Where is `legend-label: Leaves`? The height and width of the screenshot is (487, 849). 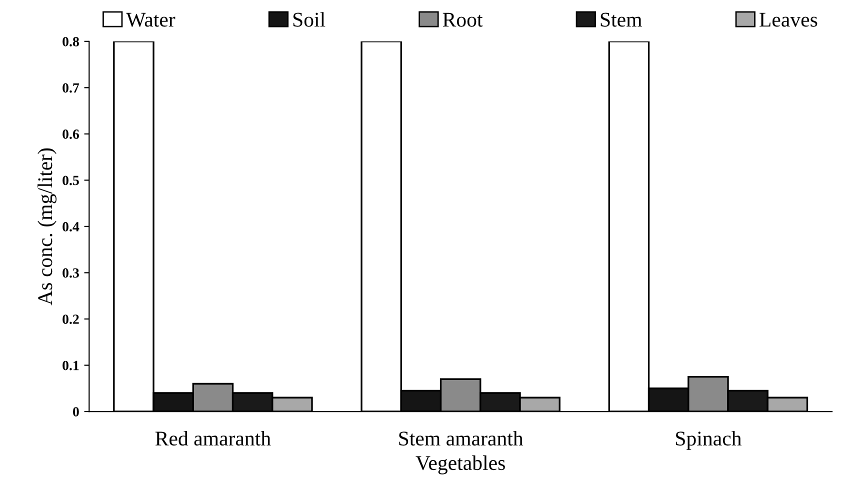
legend-label: Leaves is located at coordinates (789, 19).